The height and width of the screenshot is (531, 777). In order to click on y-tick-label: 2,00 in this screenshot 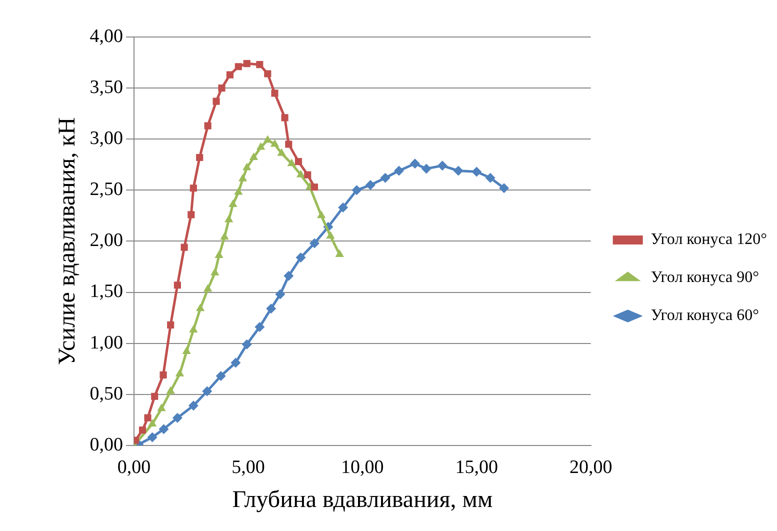, I will do `click(107, 241)`.